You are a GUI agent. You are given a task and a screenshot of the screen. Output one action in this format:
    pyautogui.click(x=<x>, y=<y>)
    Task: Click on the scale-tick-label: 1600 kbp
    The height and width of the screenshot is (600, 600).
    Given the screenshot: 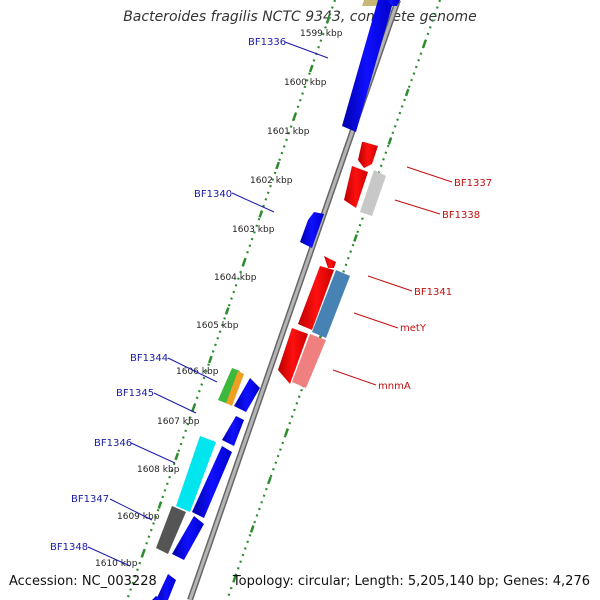 What is the action you would take?
    pyautogui.click(x=305, y=83)
    